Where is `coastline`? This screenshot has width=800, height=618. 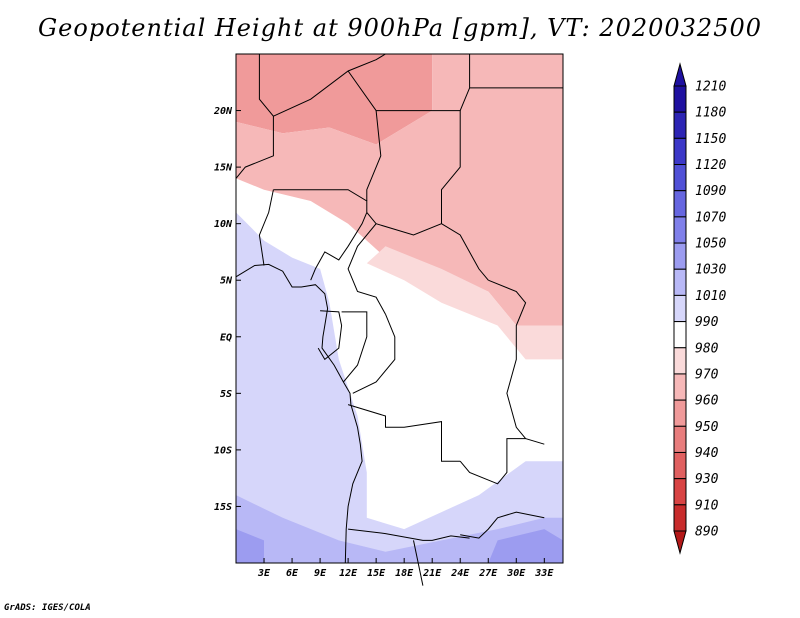
coastline is located at coordinates (299, 413).